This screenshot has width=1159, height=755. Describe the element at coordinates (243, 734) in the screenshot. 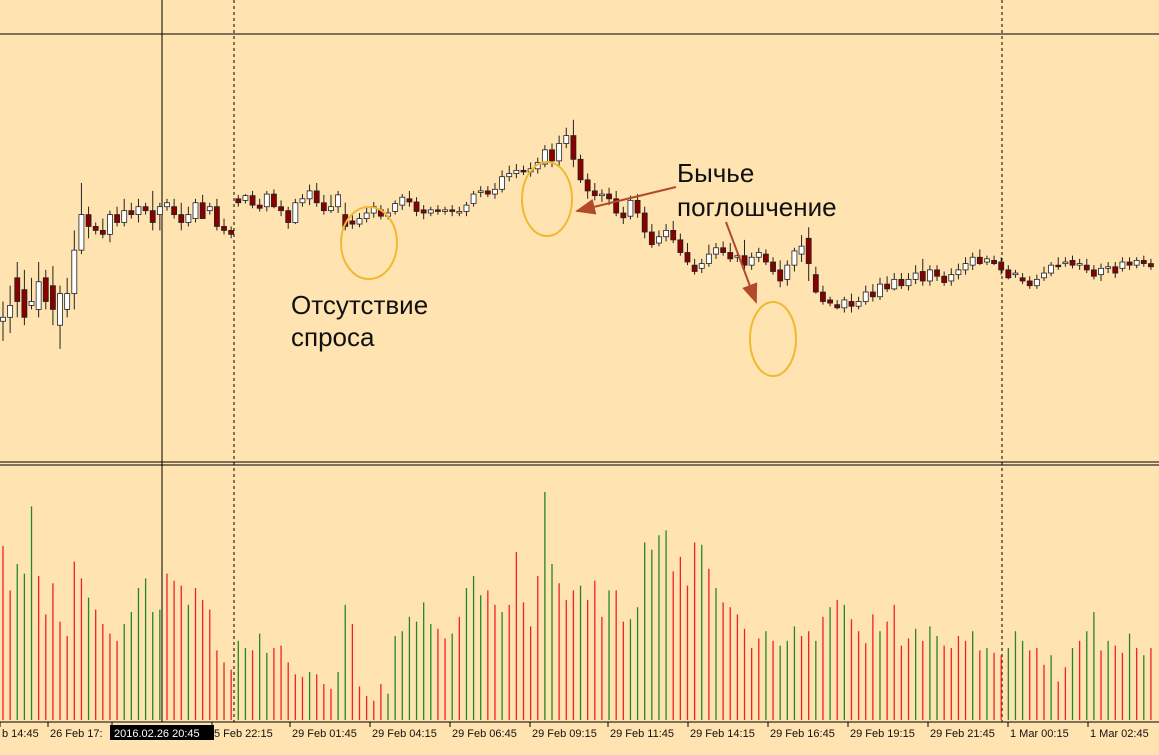

I see `x-tick-label: 5 Feb 22:15` at that location.